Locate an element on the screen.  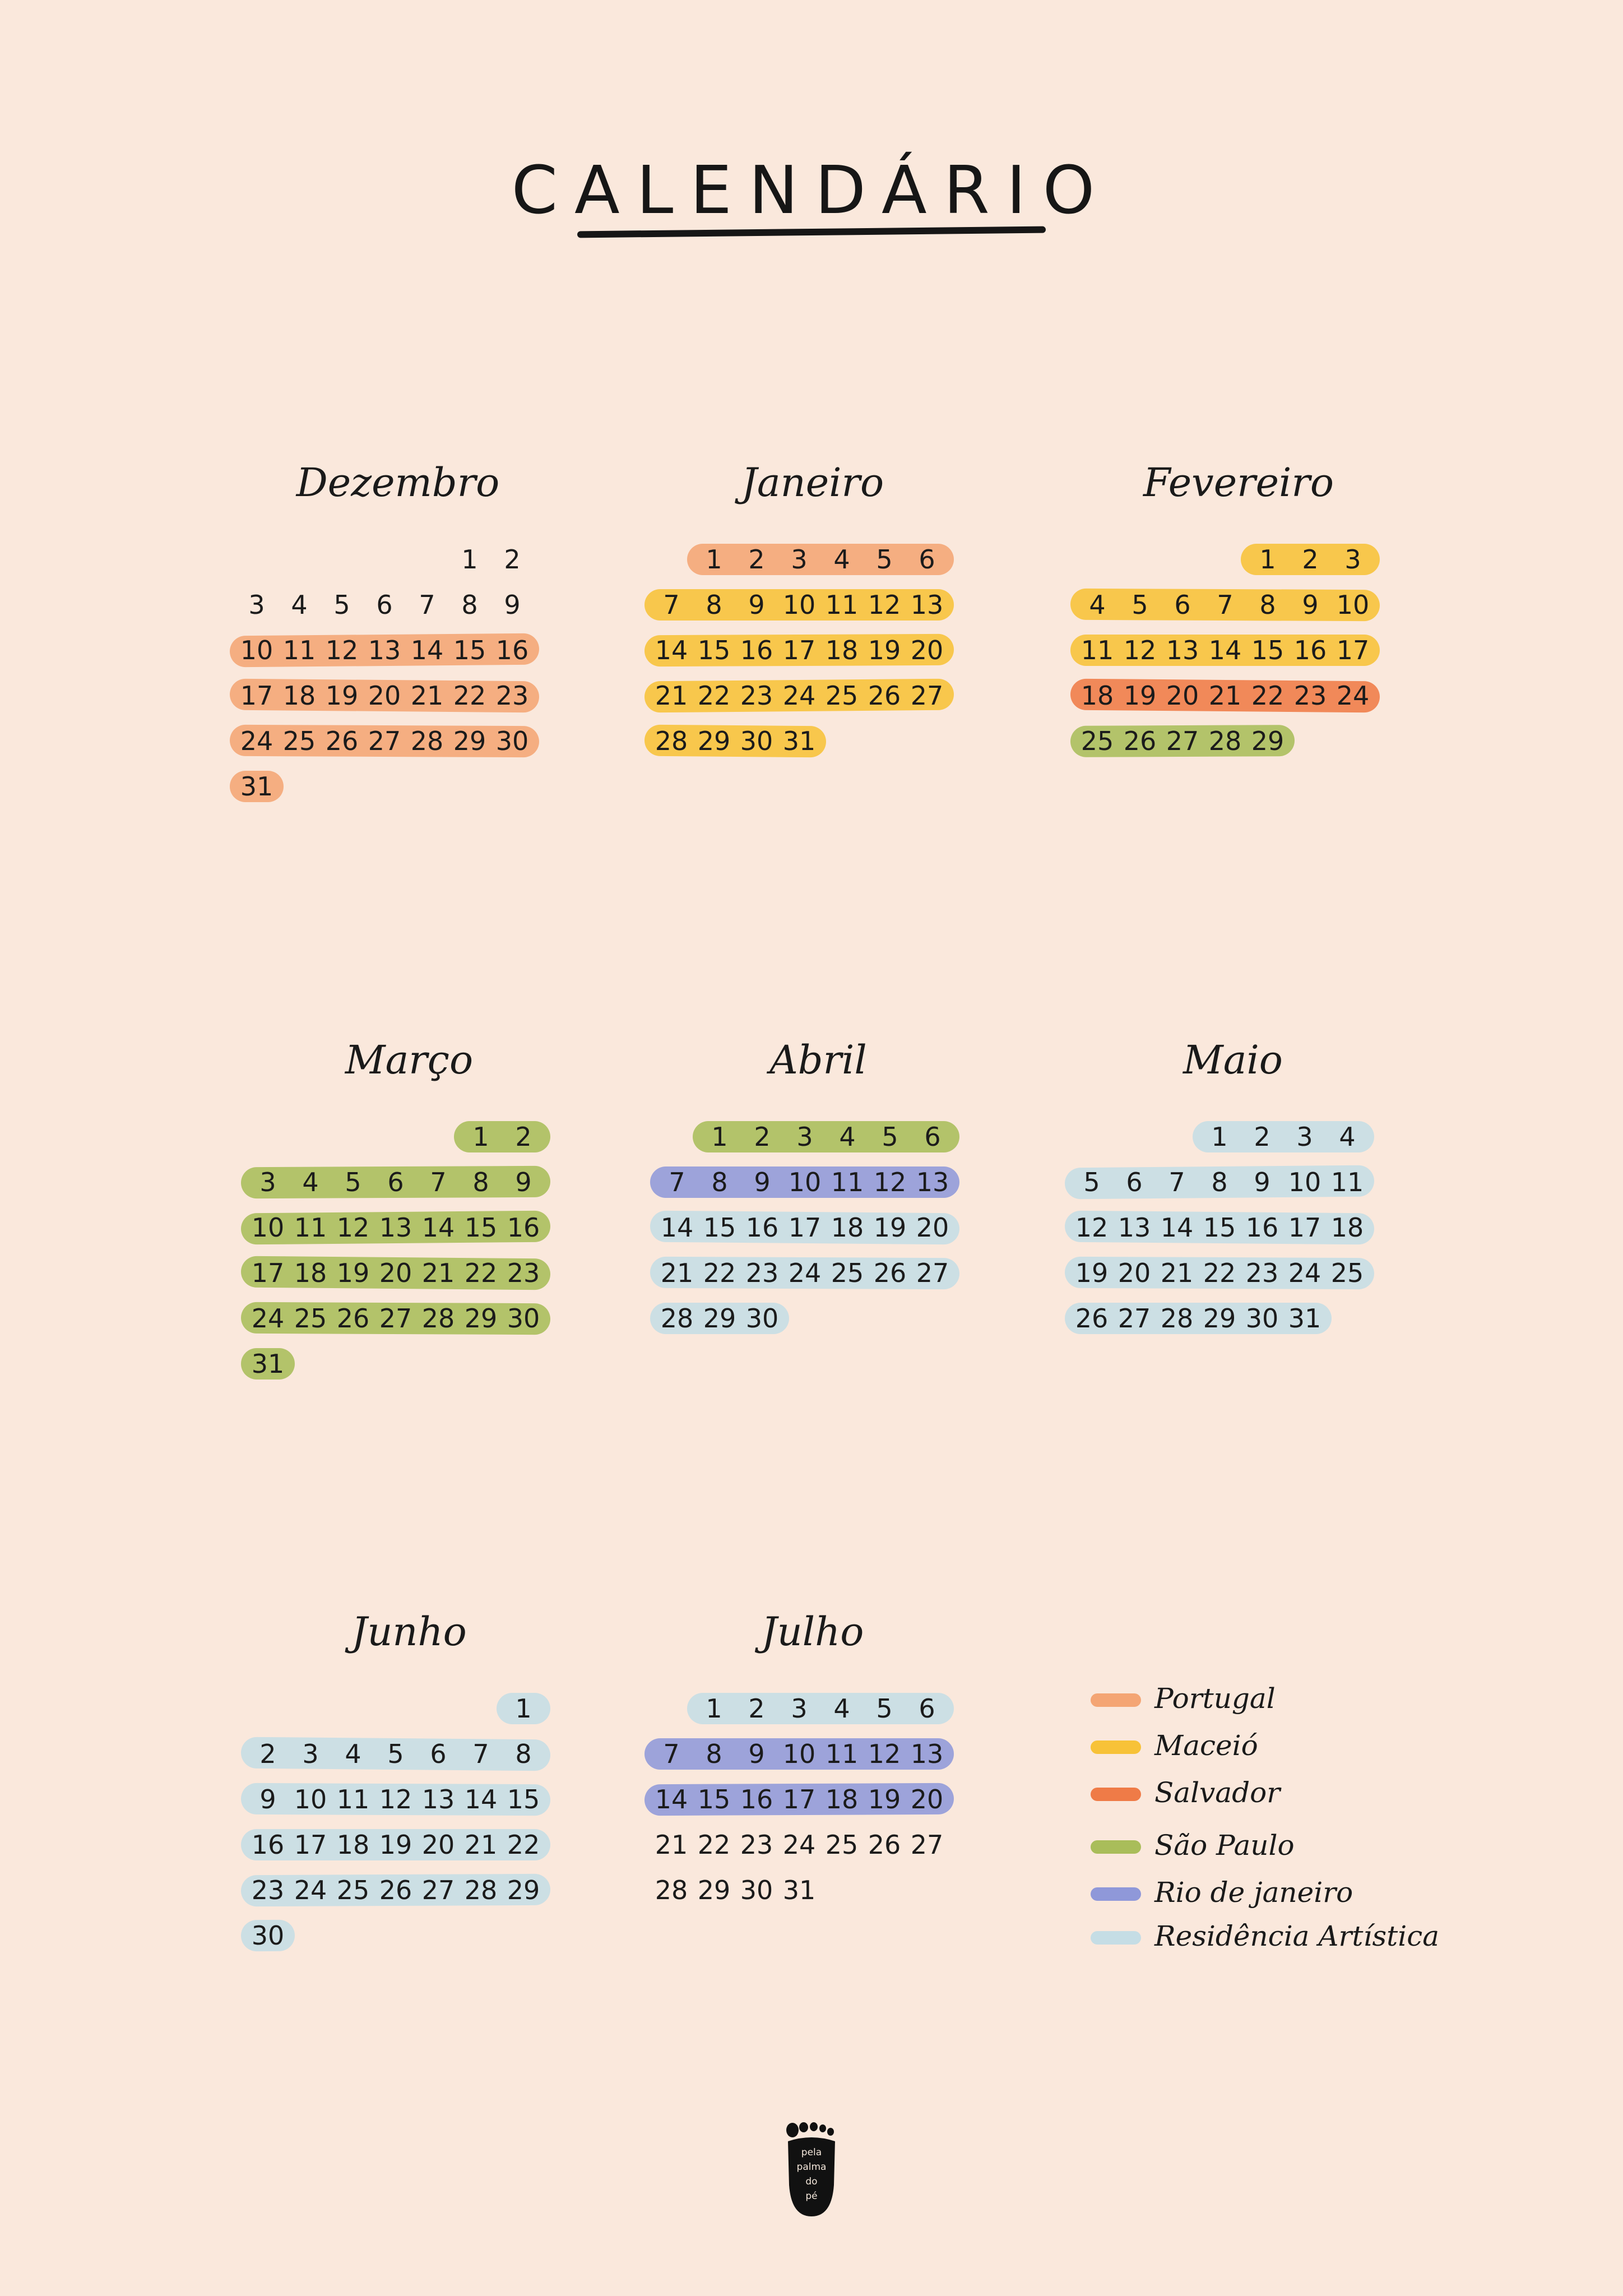
month-name: Abril is located at coordinates (818, 1060).